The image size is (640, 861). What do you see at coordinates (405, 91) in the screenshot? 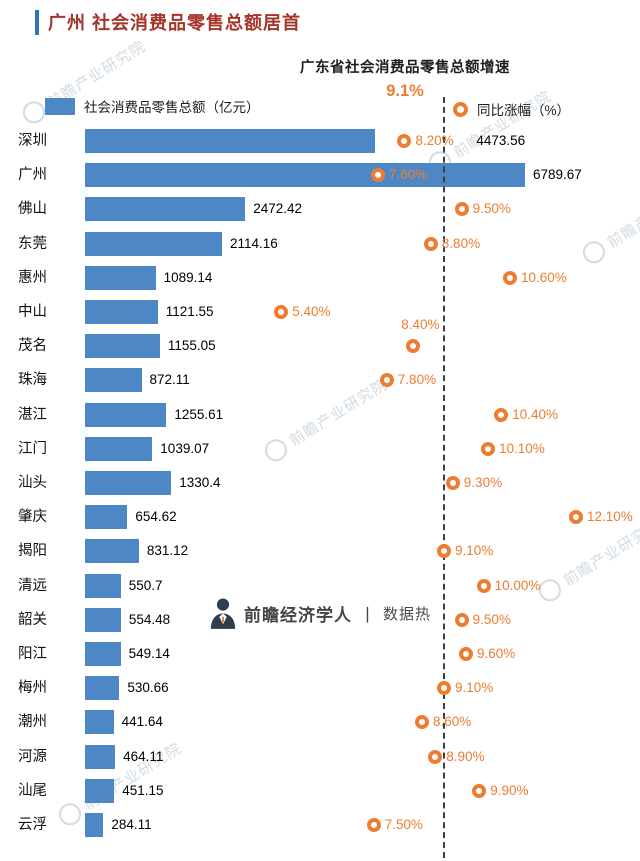
I see `reference-annotation-value: 9.1%` at bounding box center [405, 91].